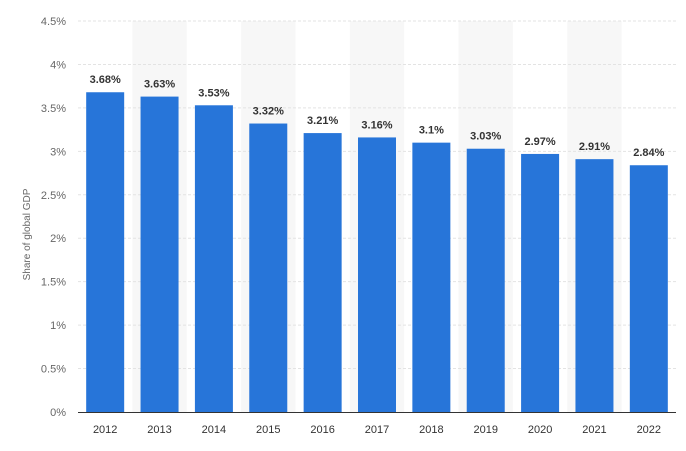 The width and height of the screenshot is (686, 451). I want to click on data-label: 3.03%, so click(485, 137).